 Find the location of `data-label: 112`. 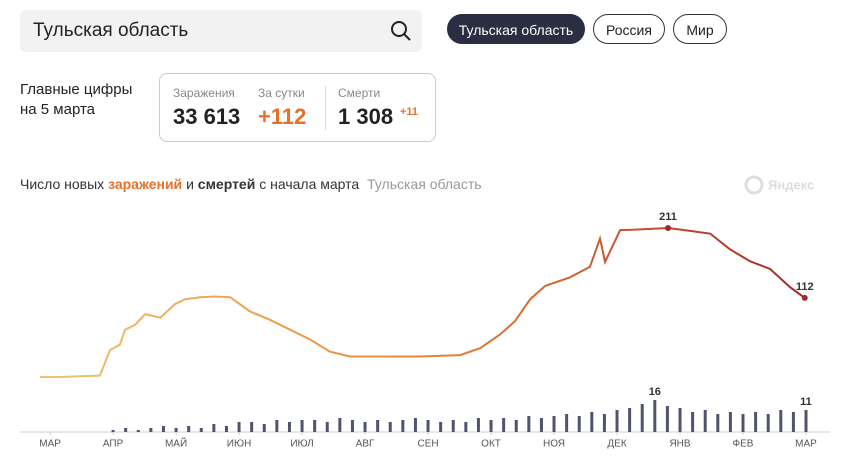

data-label: 112 is located at coordinates (805, 287).